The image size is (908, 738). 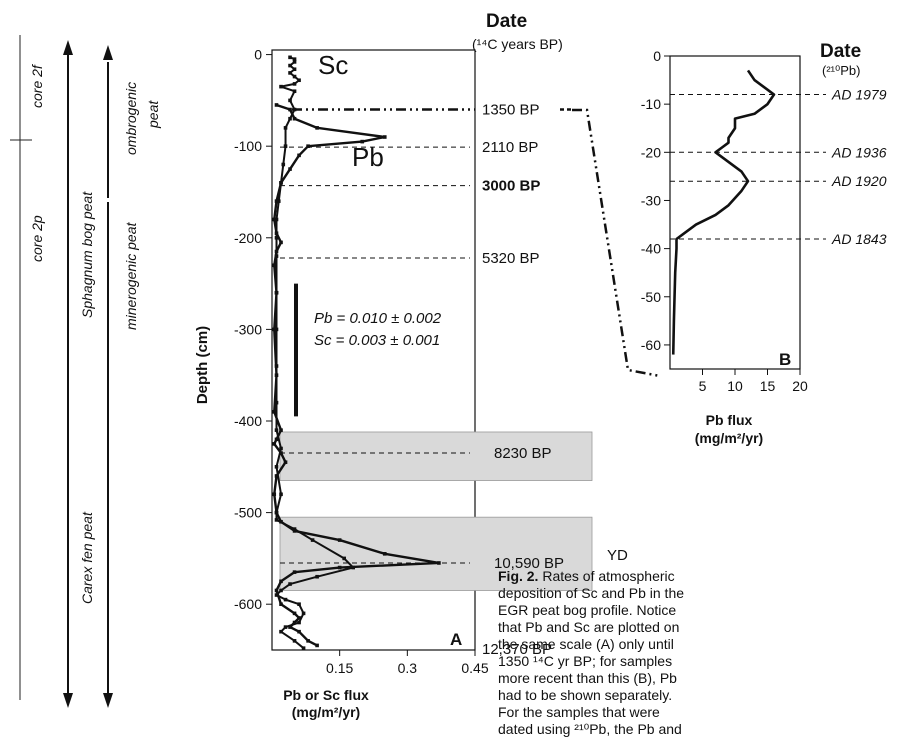 I want to click on y-tick-label: -30, so click(x=651, y=200).